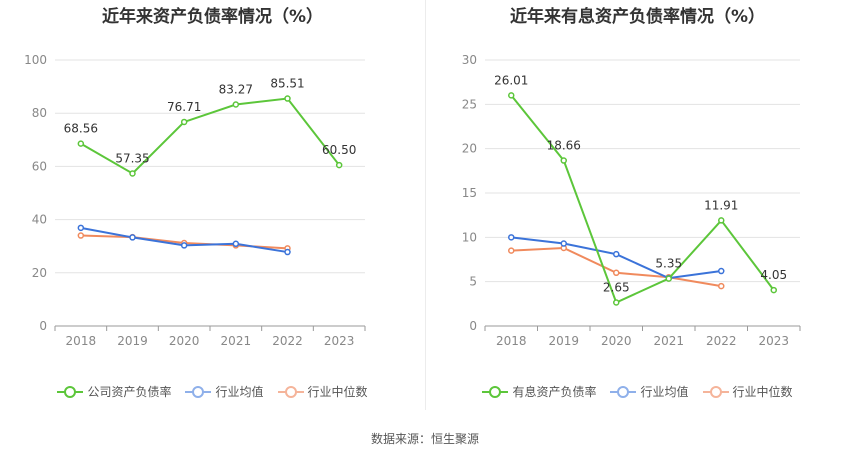 The height and width of the screenshot is (459, 850). What do you see at coordinates (668, 264) in the screenshot?
I see `data-label: 5.35` at bounding box center [668, 264].